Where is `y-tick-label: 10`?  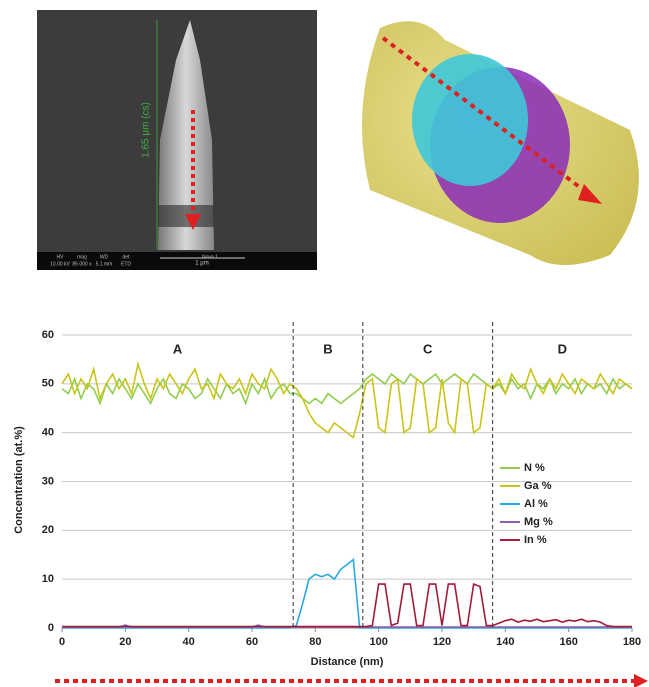 y-tick-label: 10 is located at coordinates (48, 579).